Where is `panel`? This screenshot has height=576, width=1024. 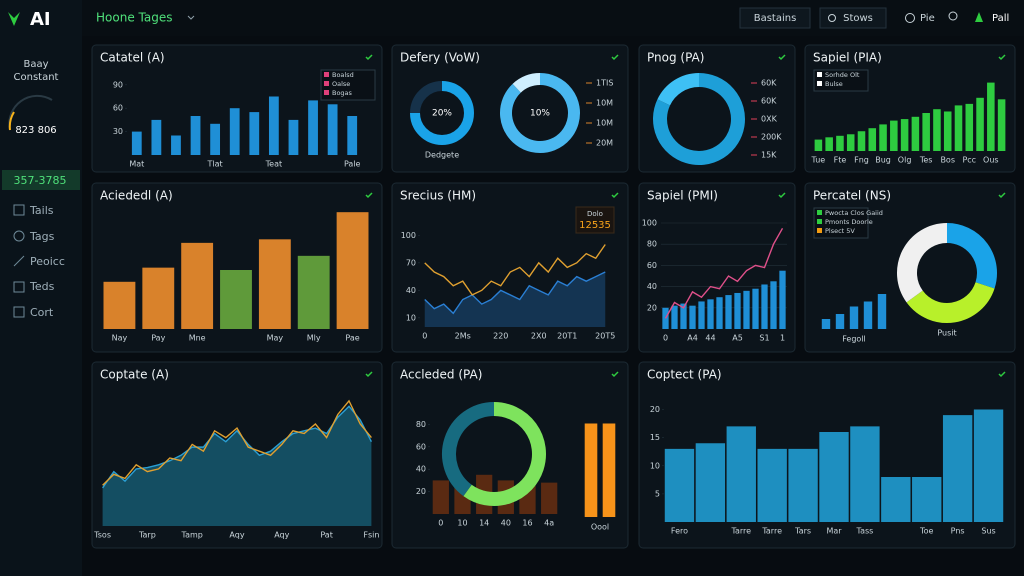
panel is located at coordinates (510, 455).